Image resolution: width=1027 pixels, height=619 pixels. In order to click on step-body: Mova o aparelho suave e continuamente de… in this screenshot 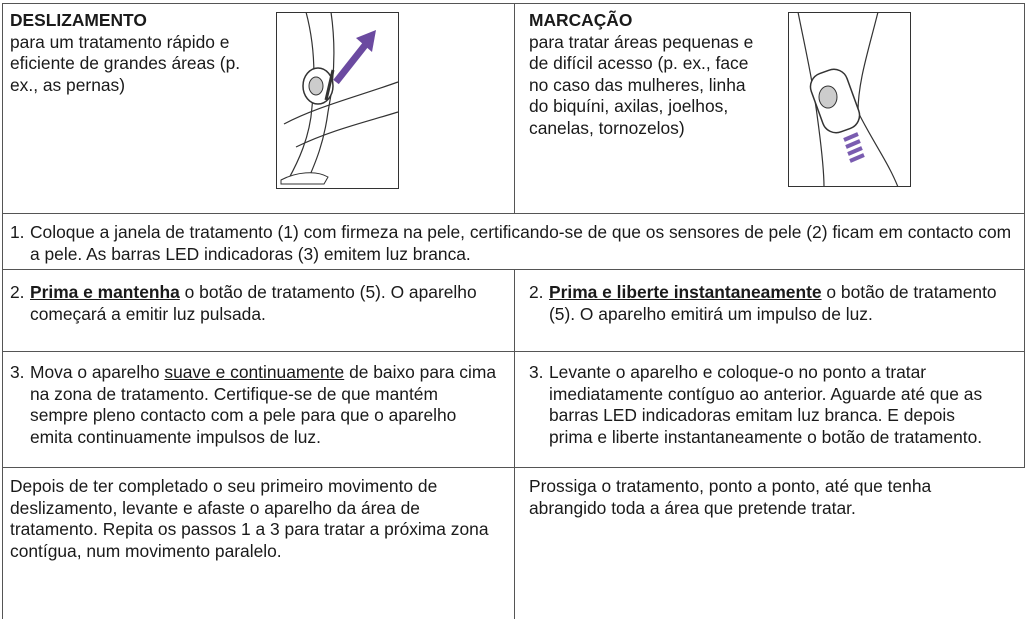, I will do `click(265, 405)`.